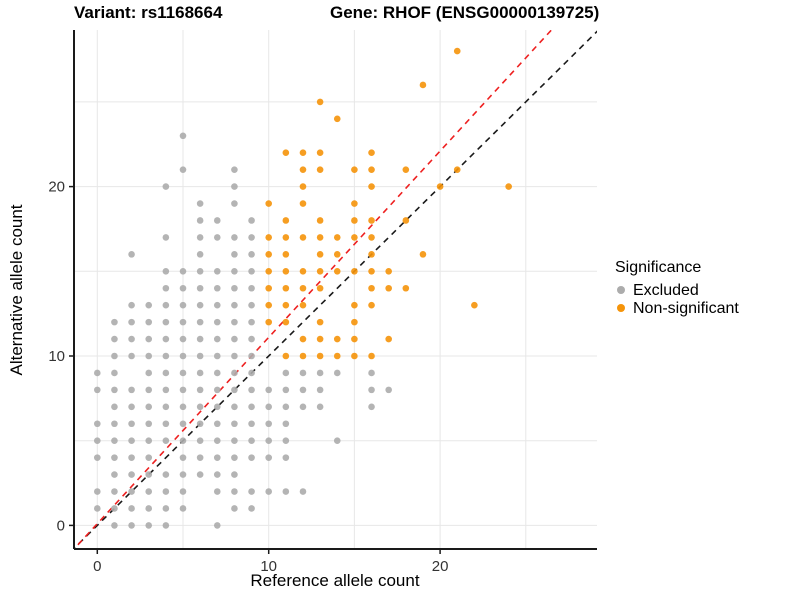 This screenshot has height=600, width=800. Describe the element at coordinates (686, 308) in the screenshot. I see `legend-label-non-significant: Non-significant` at that location.